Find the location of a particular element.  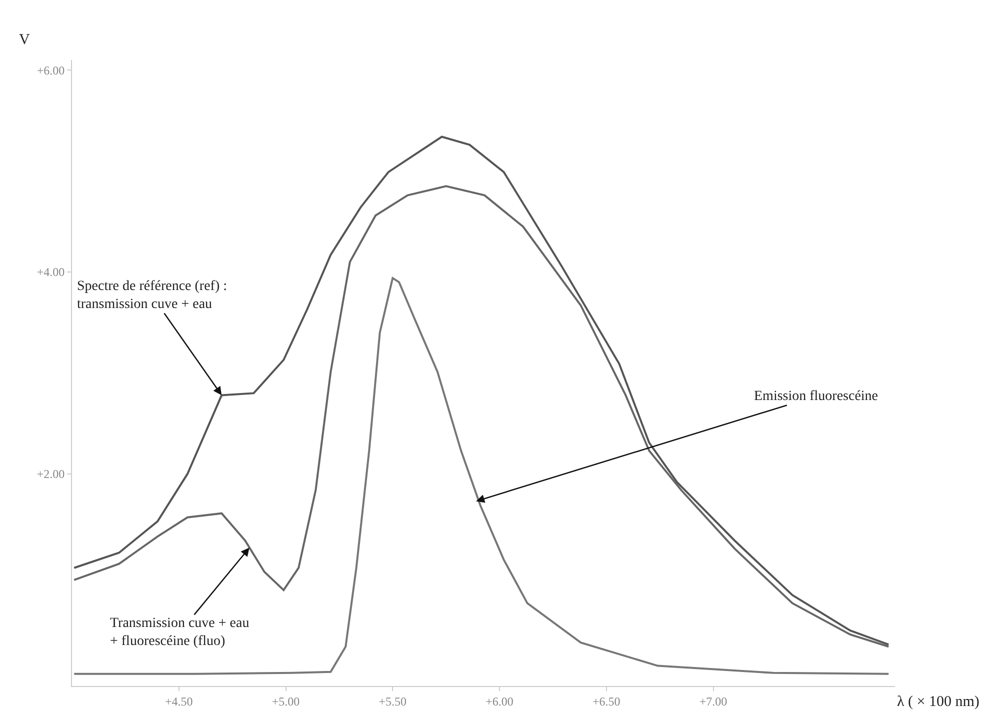

x-tick-label: +5.50 is located at coordinates (392, 701).